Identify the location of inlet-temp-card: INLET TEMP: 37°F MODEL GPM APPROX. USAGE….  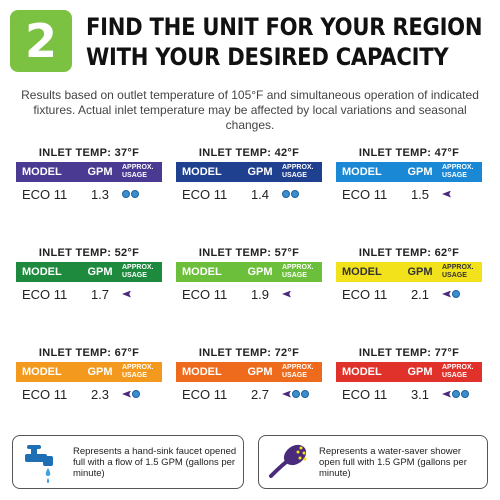
(89, 176).